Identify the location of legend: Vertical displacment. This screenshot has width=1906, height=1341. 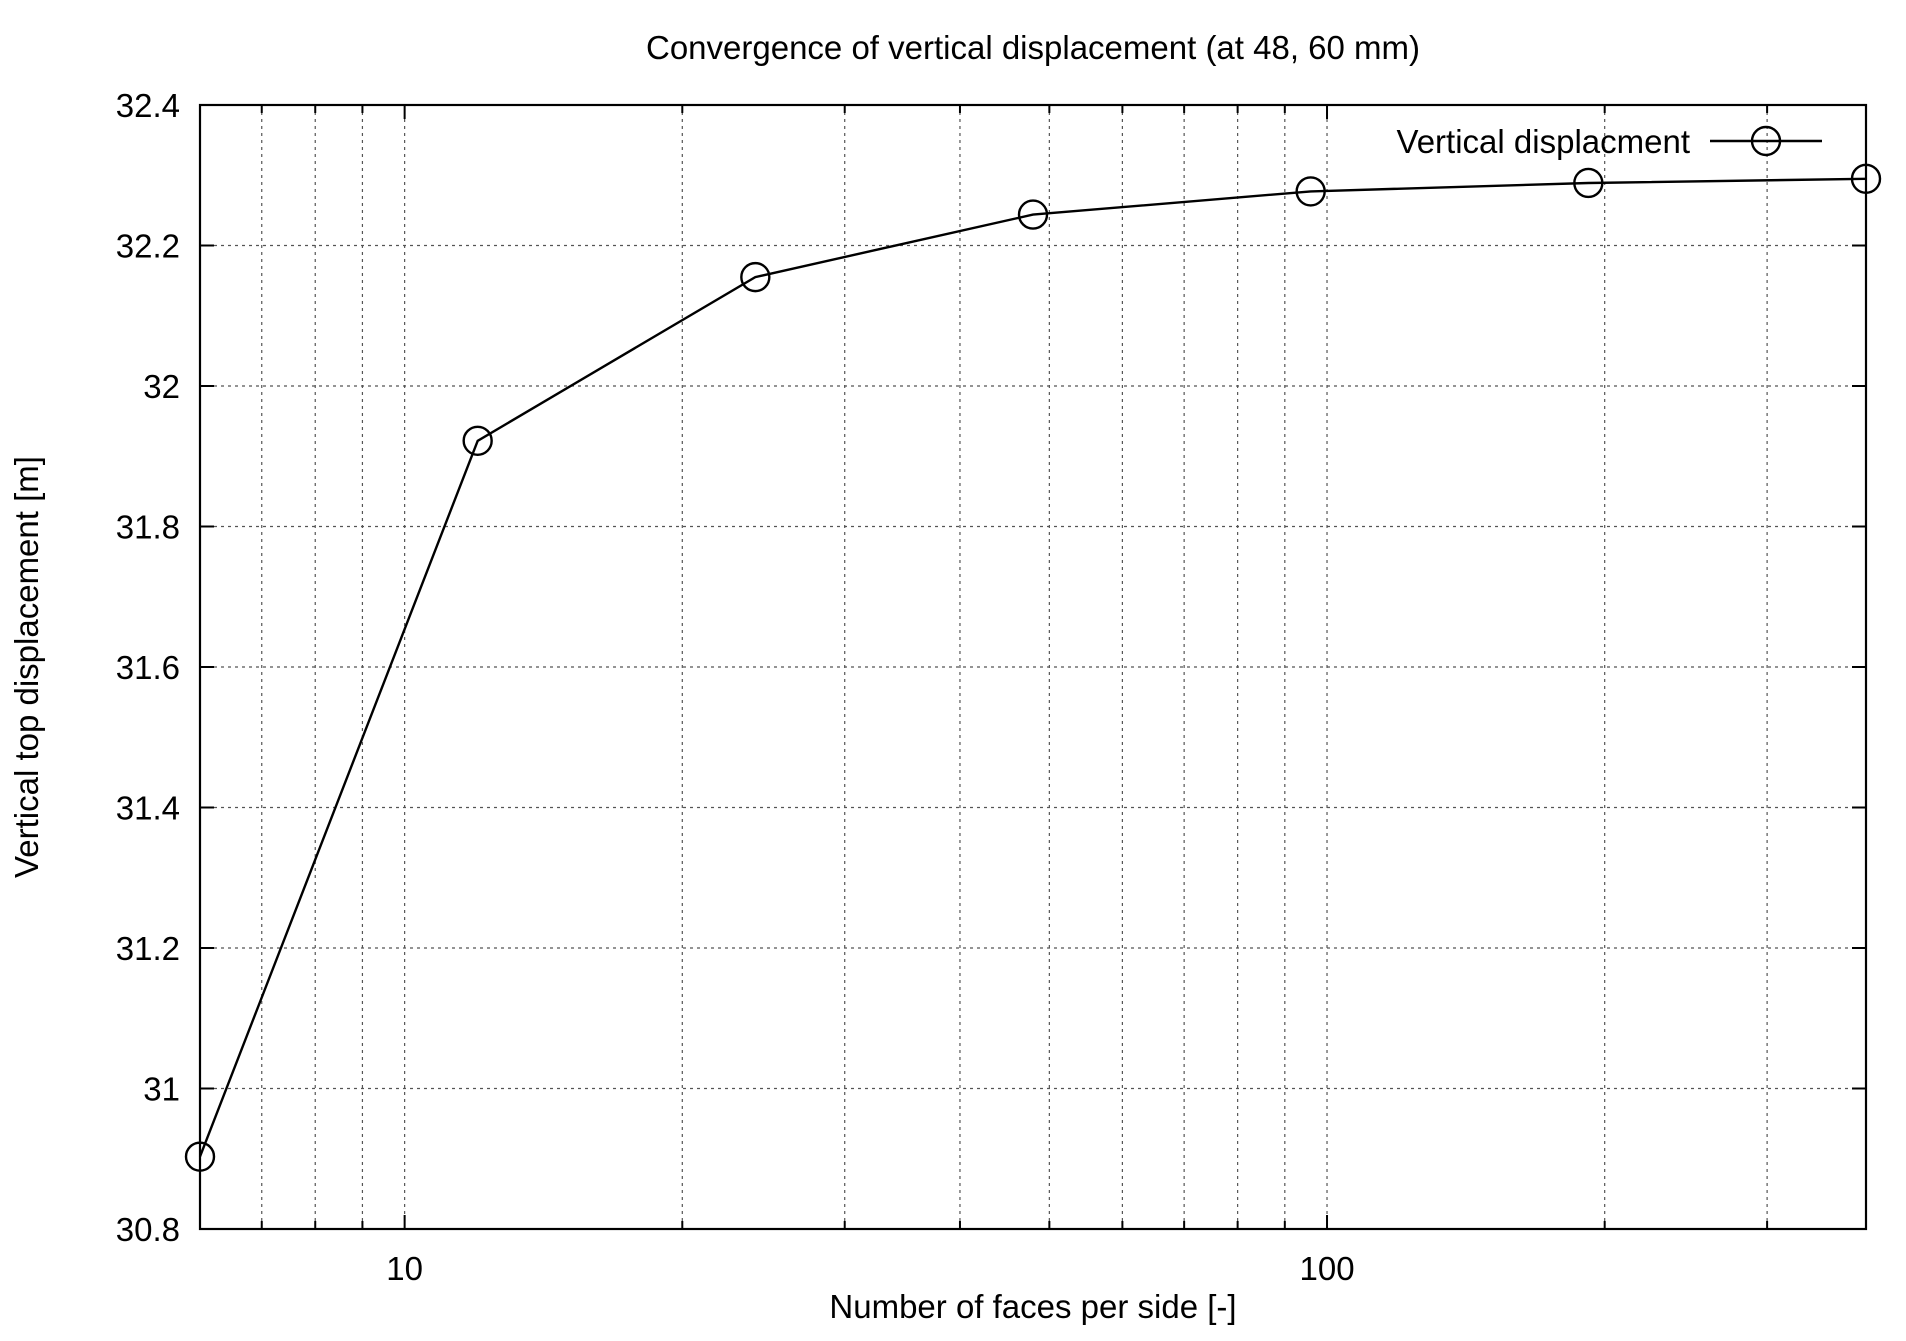
(1609, 141).